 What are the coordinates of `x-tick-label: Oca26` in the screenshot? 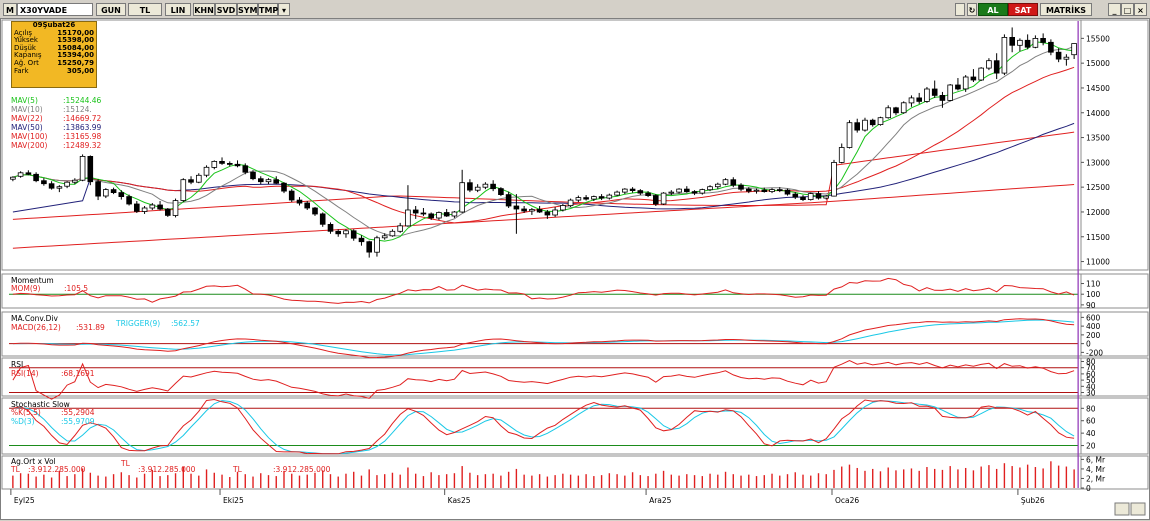 It's located at (847, 500).